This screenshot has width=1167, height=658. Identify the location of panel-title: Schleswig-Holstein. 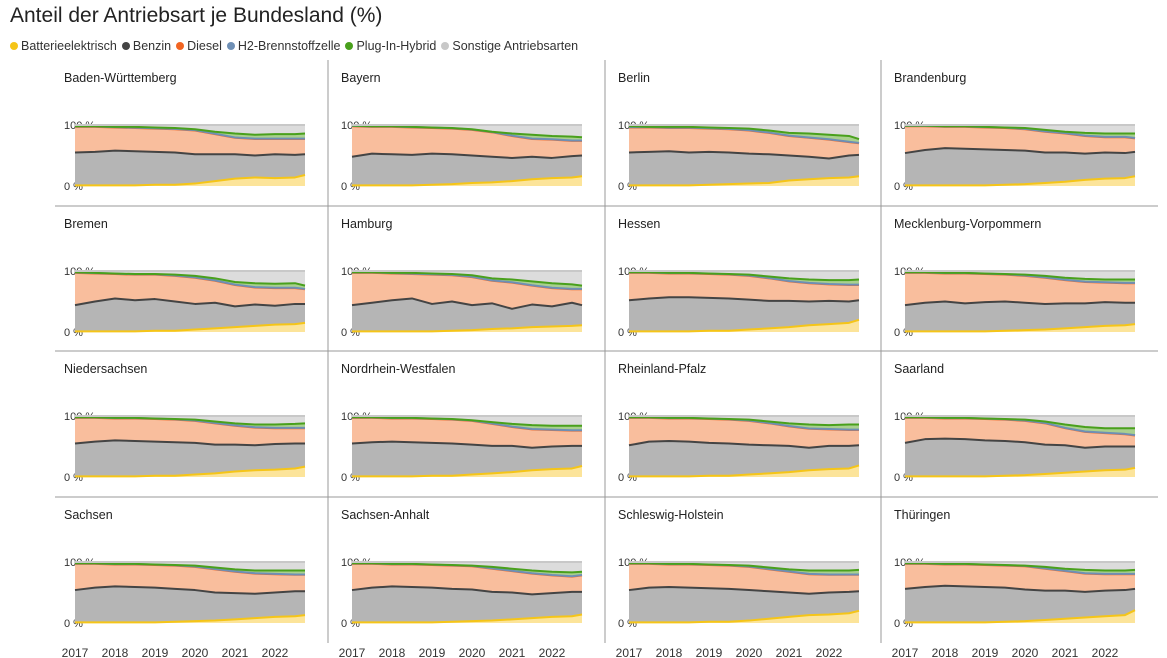
(671, 515).